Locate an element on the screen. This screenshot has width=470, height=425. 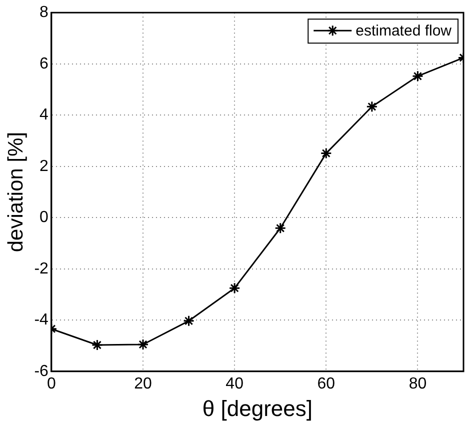
x-tick-label: 60 is located at coordinates (326, 383).